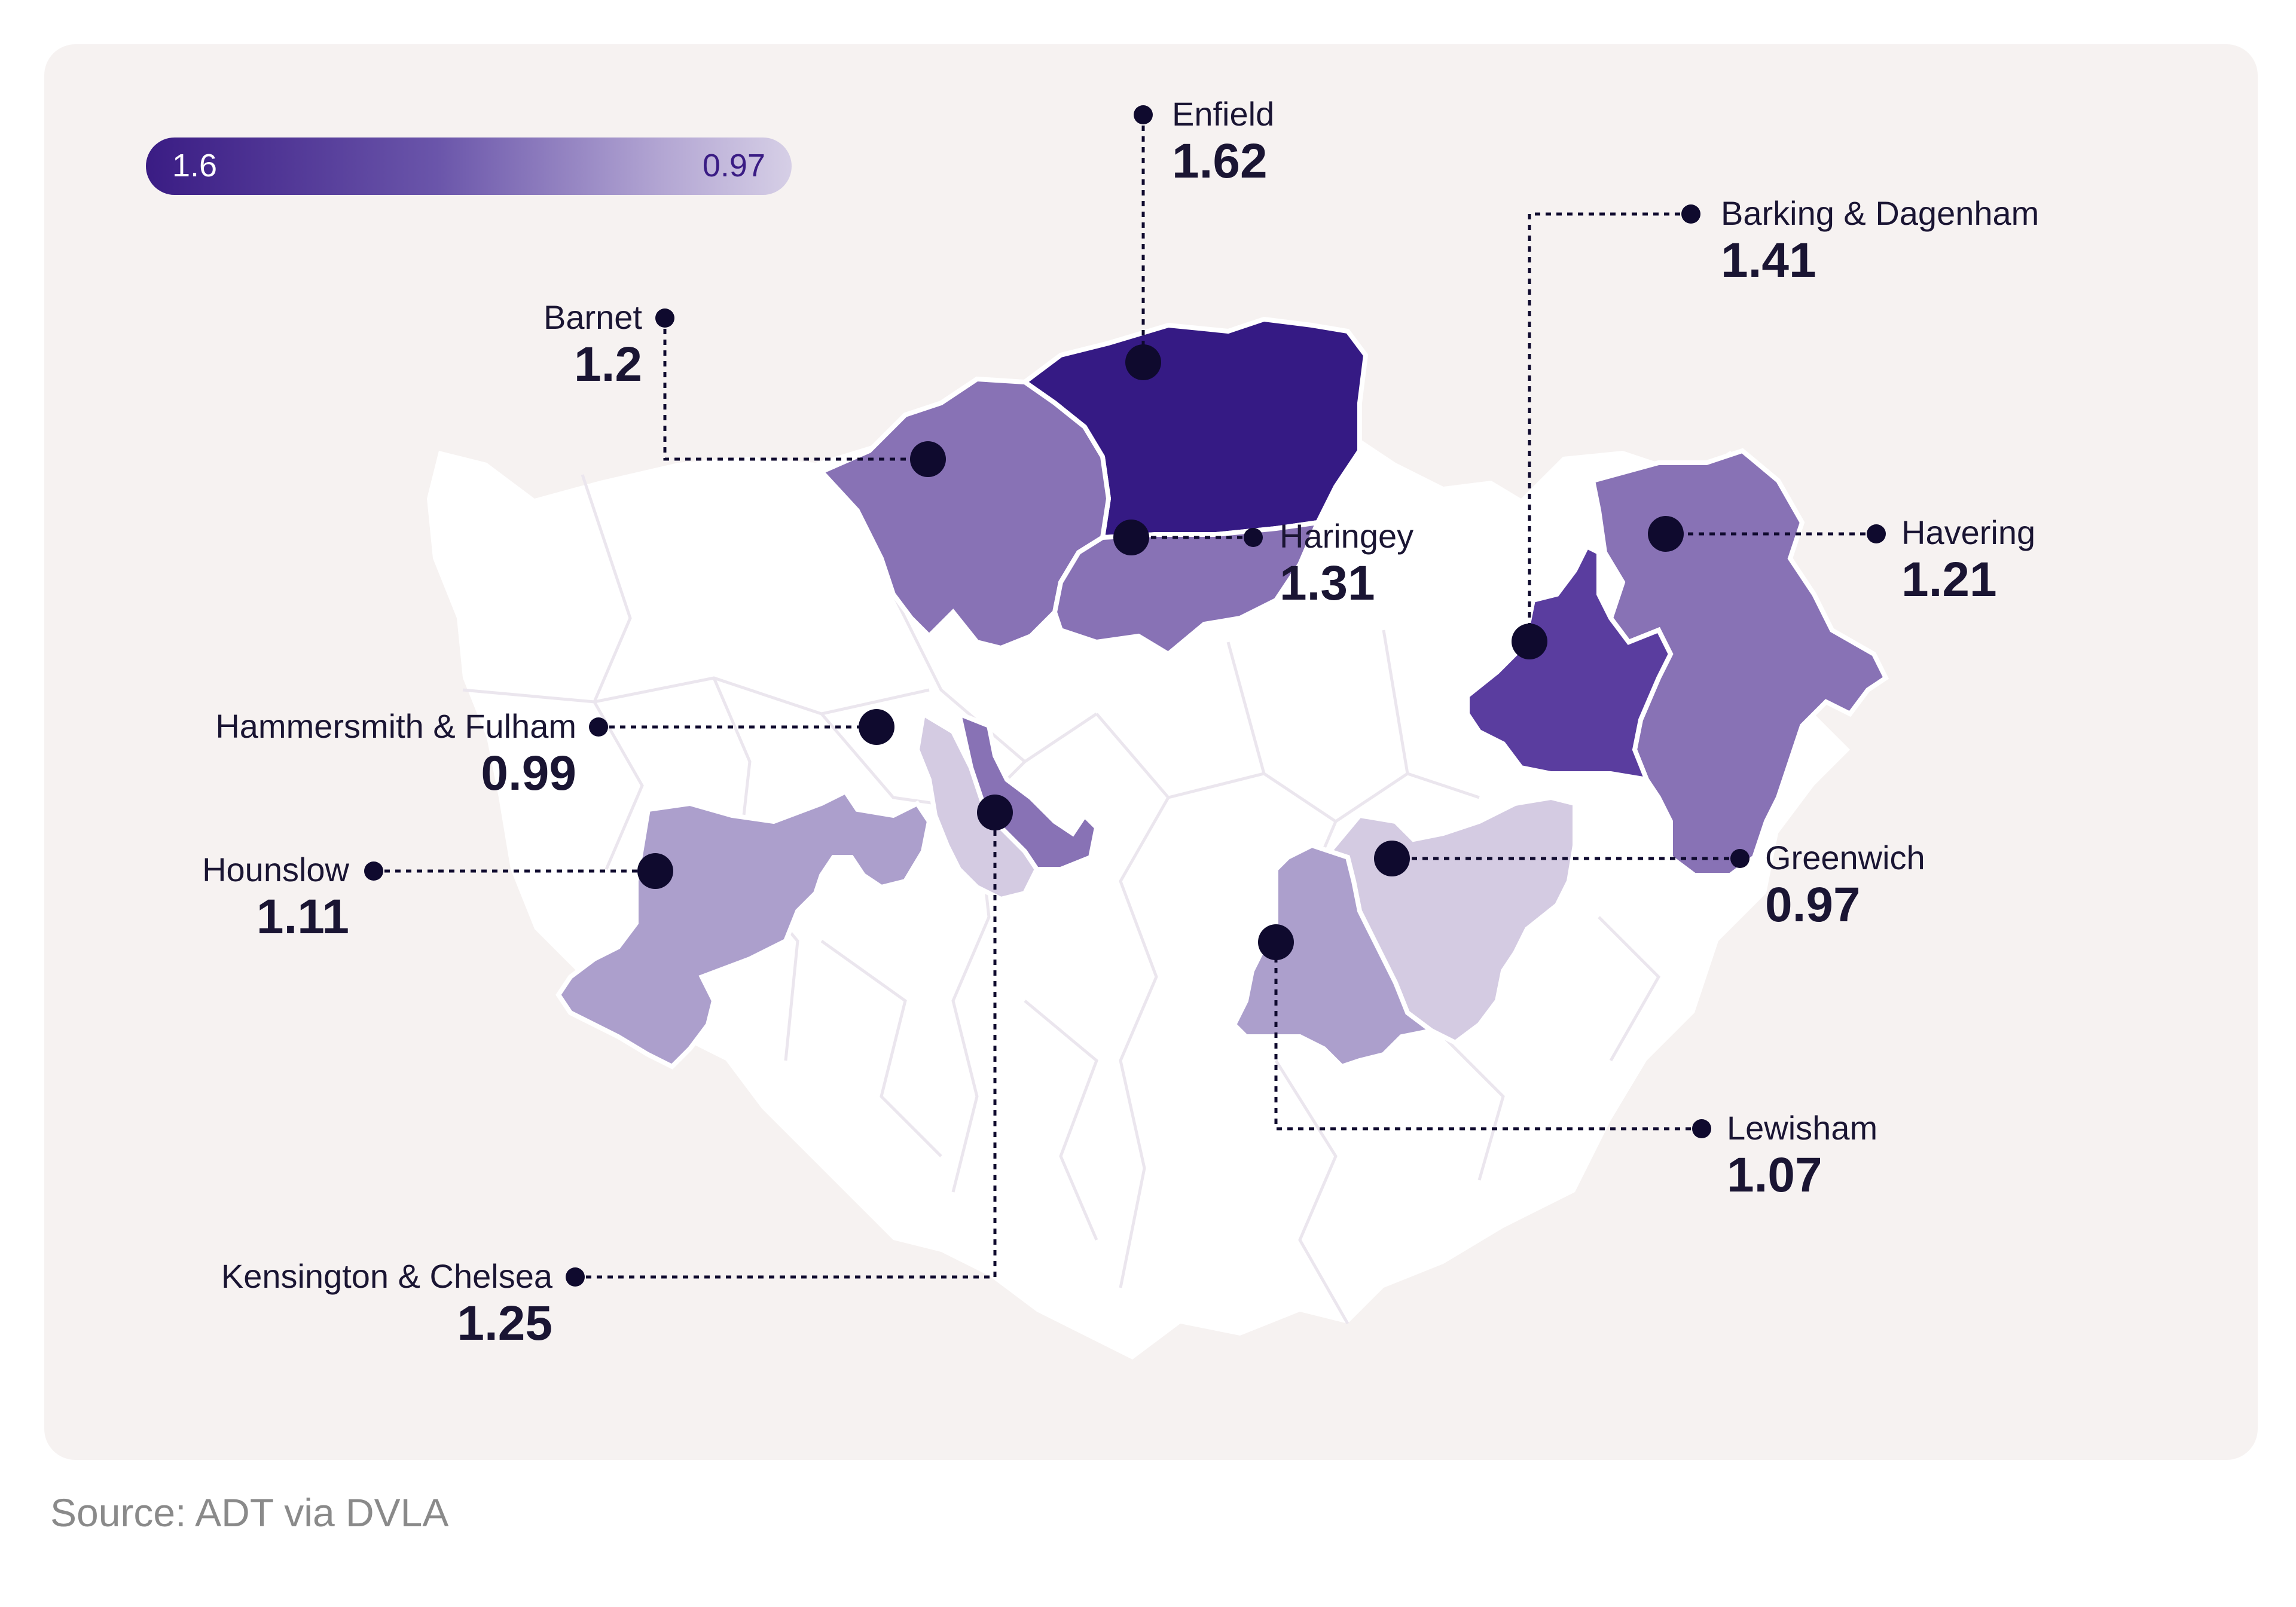 The width and height of the screenshot is (2296, 1607). Describe the element at coordinates (1488, 1036) in the screenshot. I see `leader-line-lewisham` at that location.